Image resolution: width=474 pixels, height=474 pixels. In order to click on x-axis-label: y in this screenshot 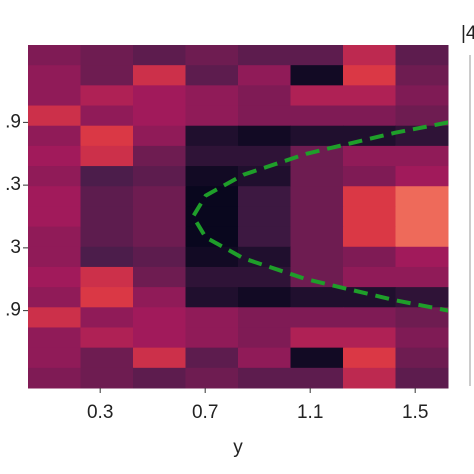, I will do `click(238, 447)`.